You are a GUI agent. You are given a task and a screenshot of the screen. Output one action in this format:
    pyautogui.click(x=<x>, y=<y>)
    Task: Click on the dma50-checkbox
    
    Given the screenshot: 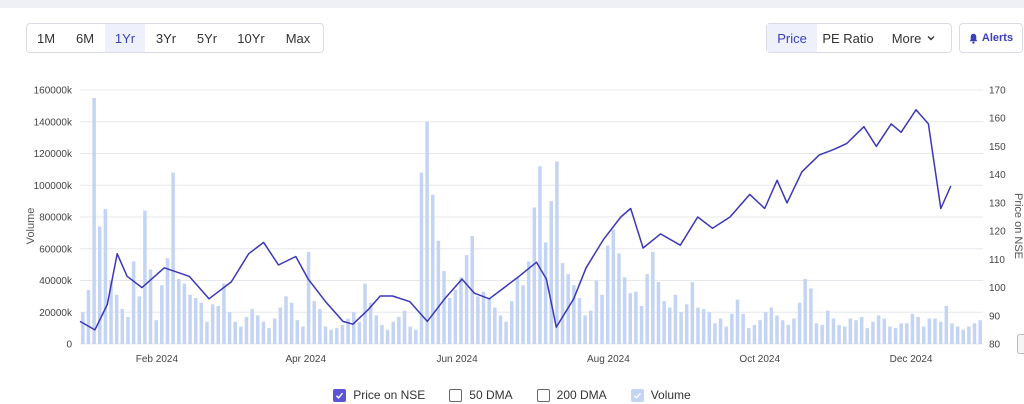 What is the action you would take?
    pyautogui.click(x=456, y=395)
    